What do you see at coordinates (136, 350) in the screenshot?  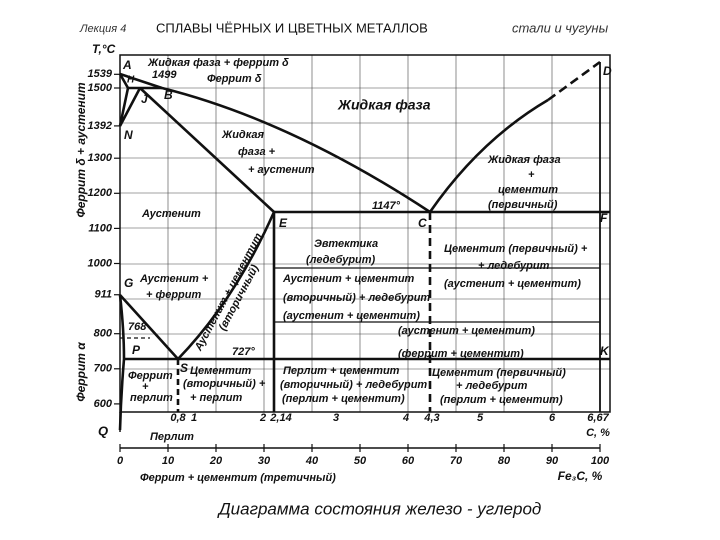 I see `point-label: P` at bounding box center [136, 350].